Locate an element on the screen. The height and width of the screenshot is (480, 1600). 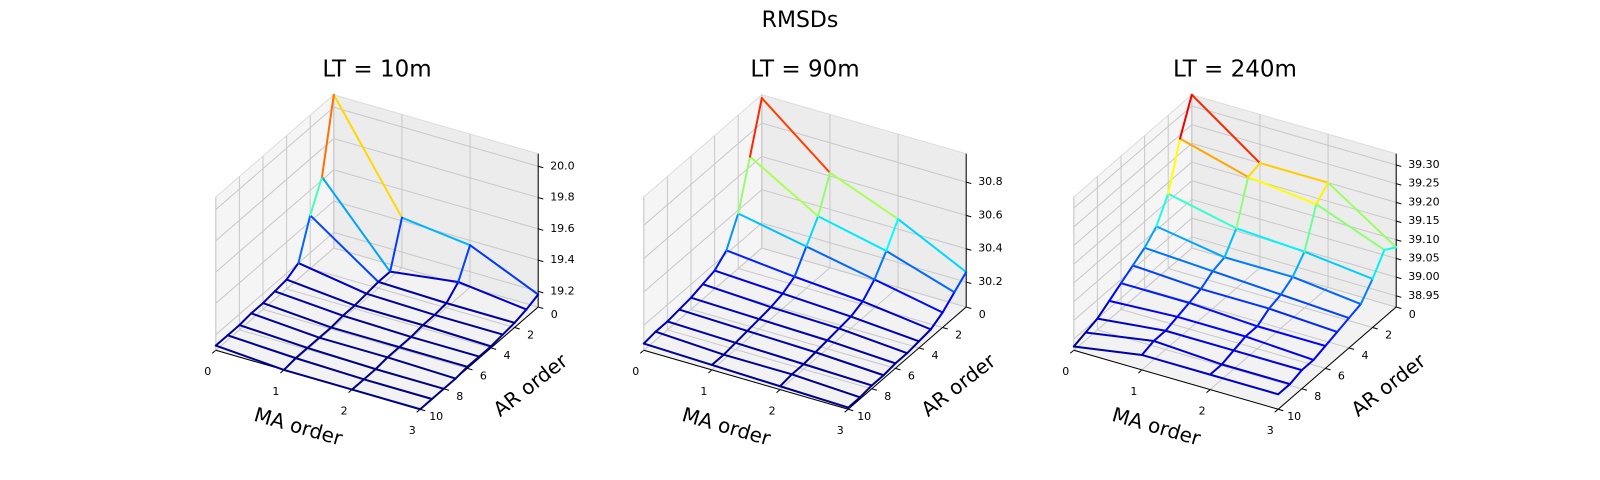
y-tick-label: 0 is located at coordinates (982, 314).